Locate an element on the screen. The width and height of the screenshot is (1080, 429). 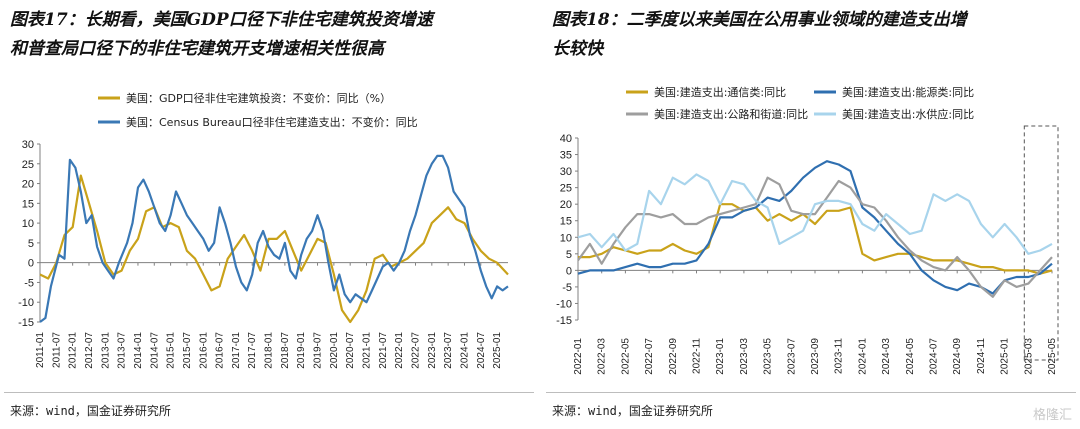
right-title-line-1: 图表18：二季度以来美国在公用事业领域的建造支出增 is located at coordinates (759, 20).